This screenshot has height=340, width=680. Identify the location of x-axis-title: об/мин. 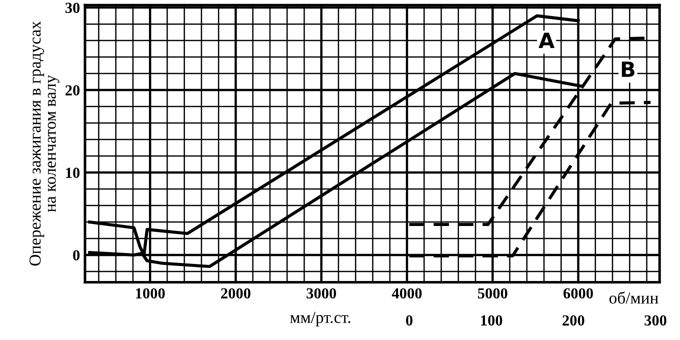
(633, 298).